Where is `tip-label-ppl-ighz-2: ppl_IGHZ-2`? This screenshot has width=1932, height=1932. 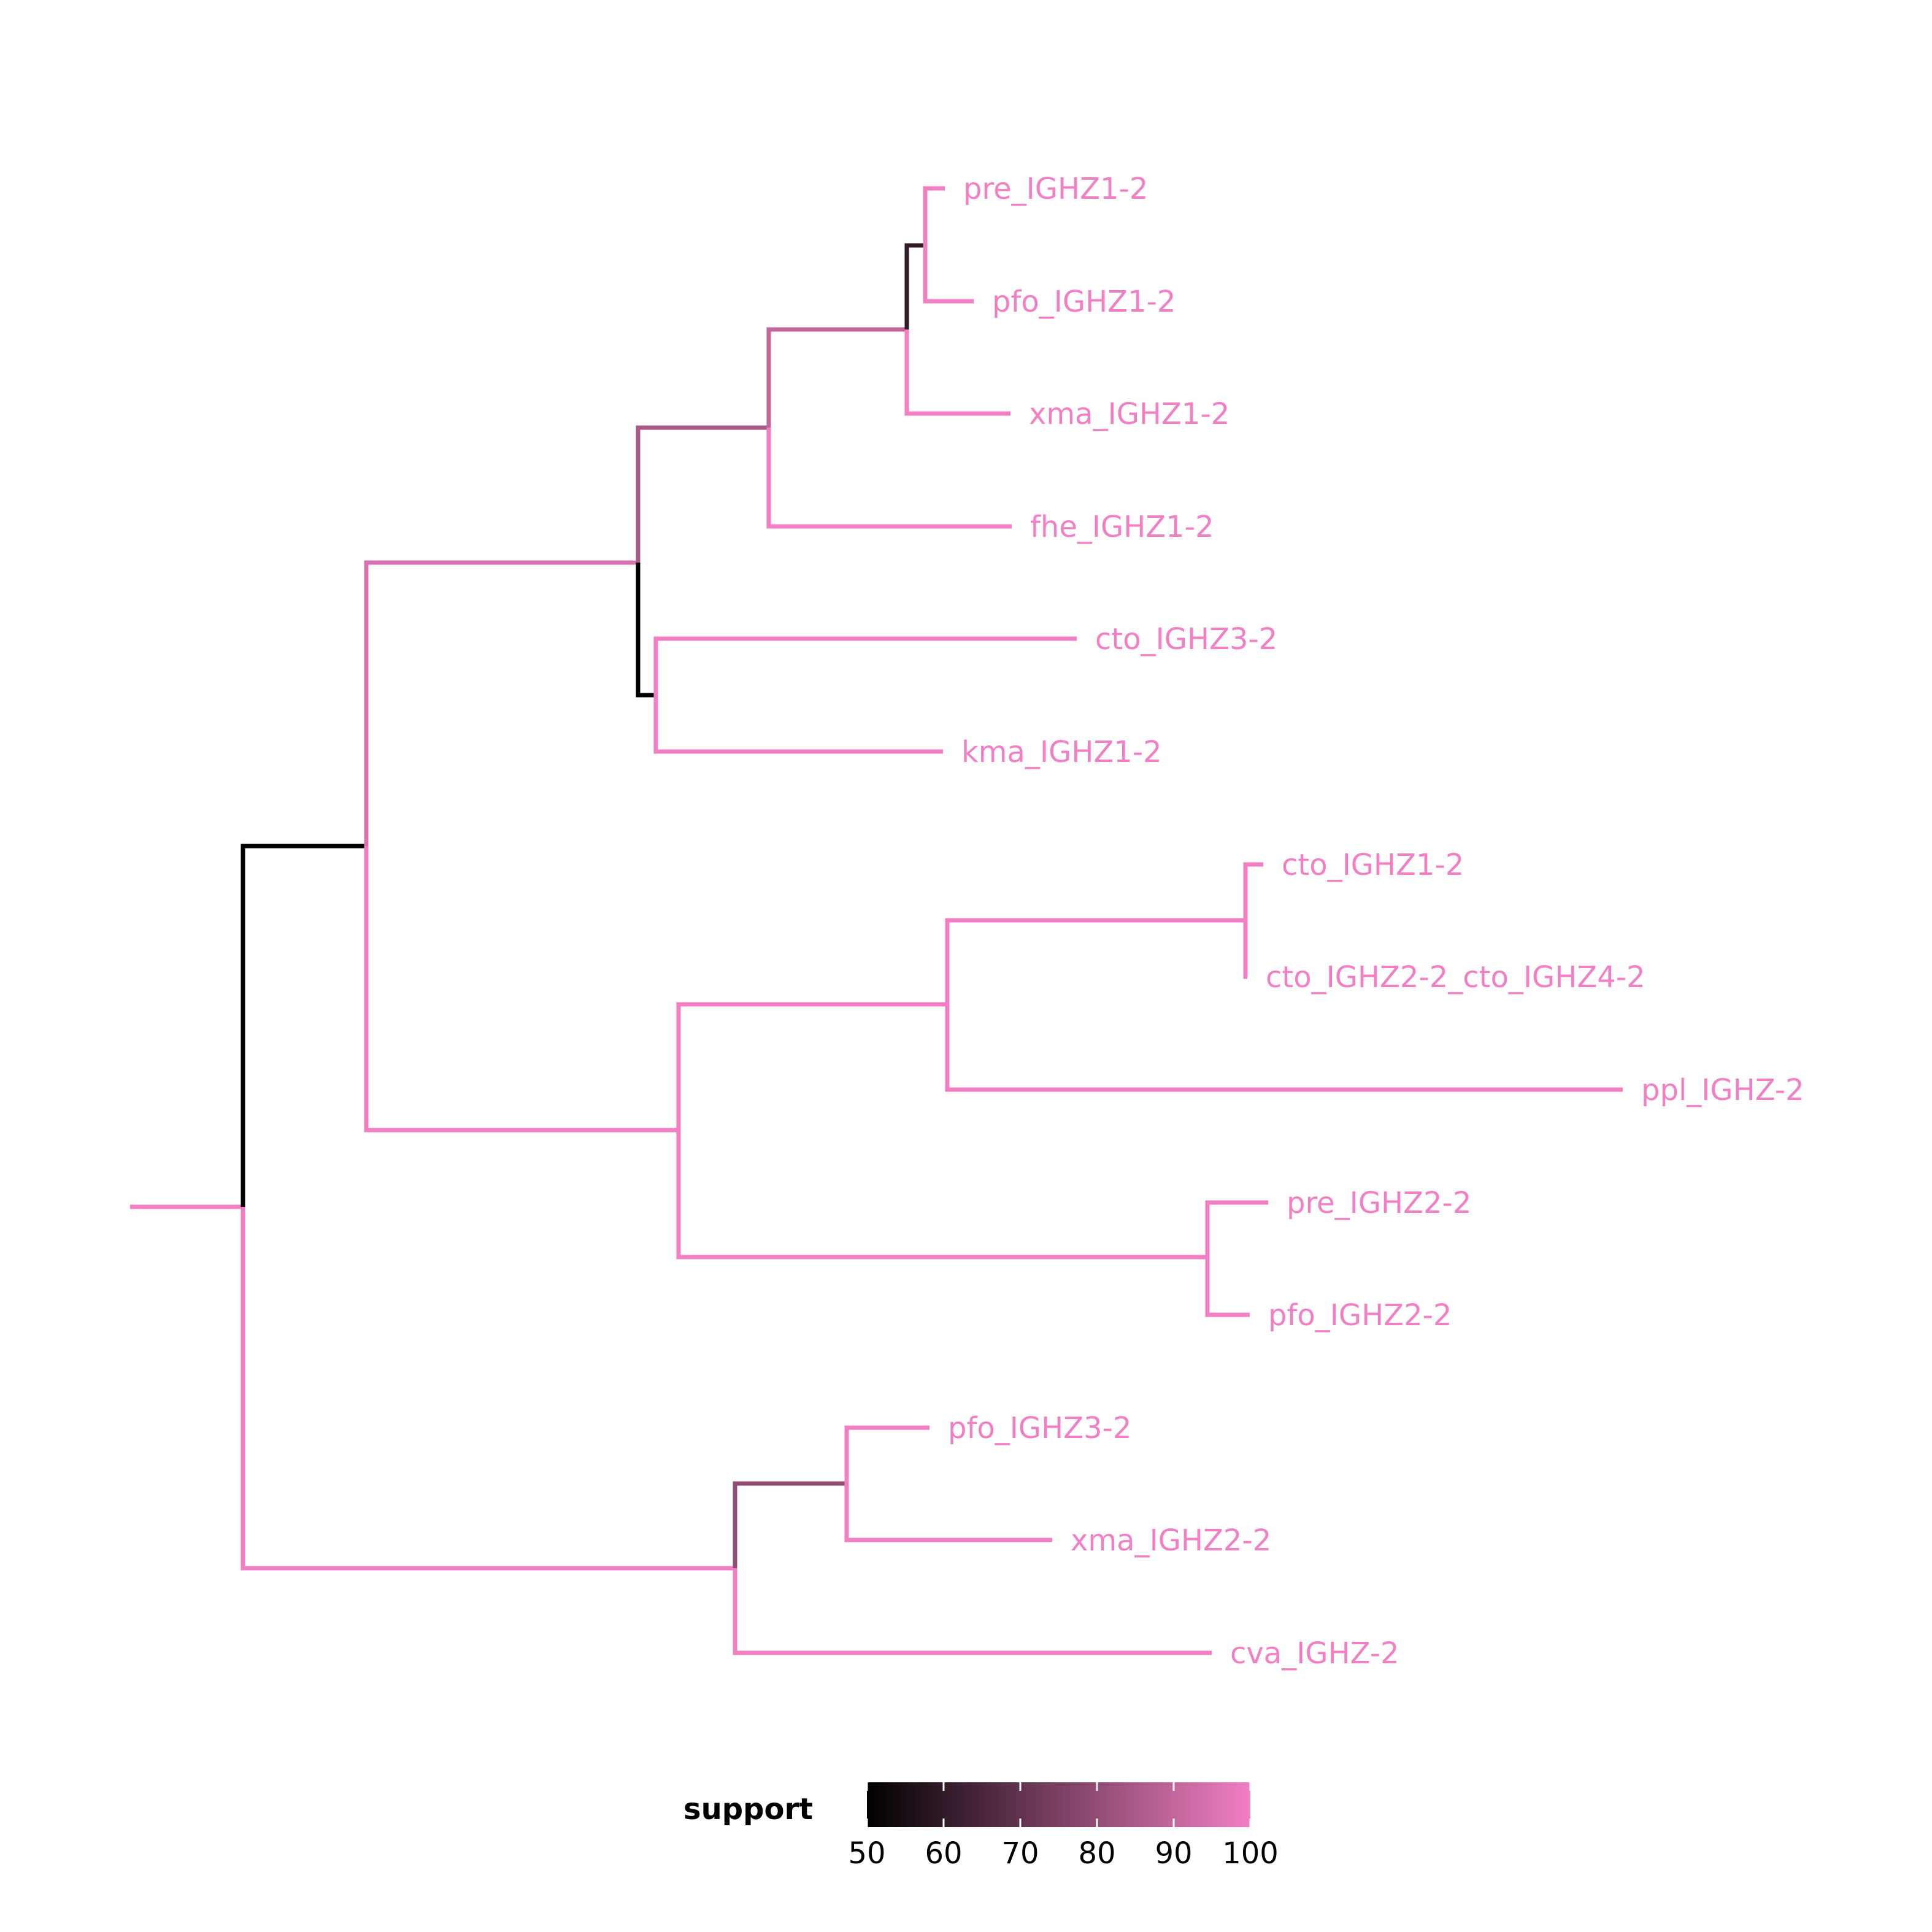 tip-label-ppl-ighz-2: ppl_IGHZ-2 is located at coordinates (1722, 1090).